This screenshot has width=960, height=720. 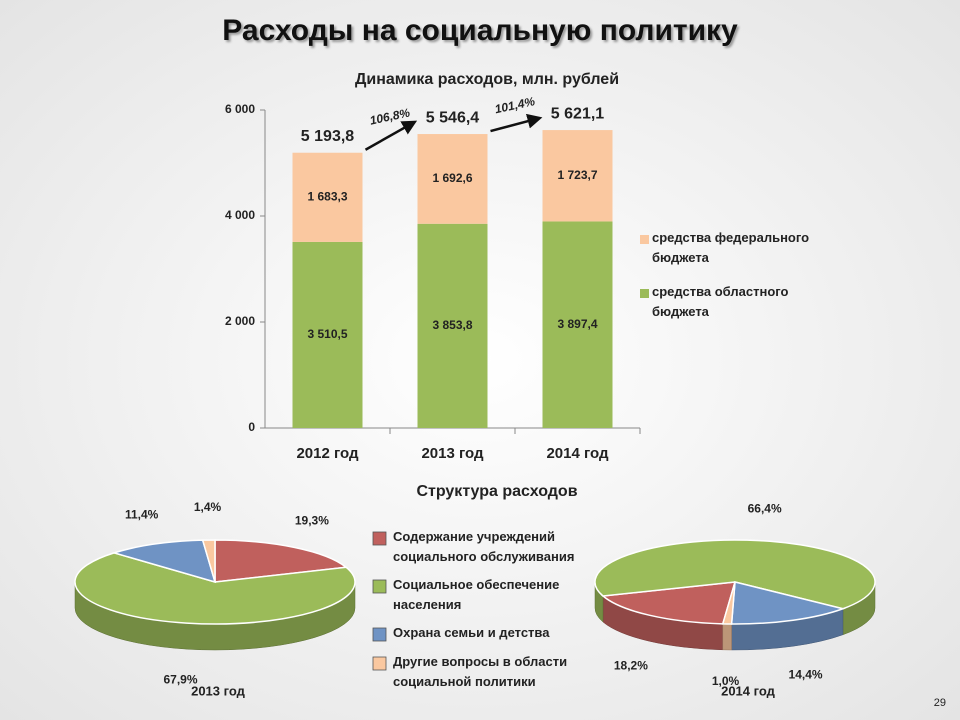 I want to click on legend-label: Охрана семьи и детства, so click(x=471, y=632).